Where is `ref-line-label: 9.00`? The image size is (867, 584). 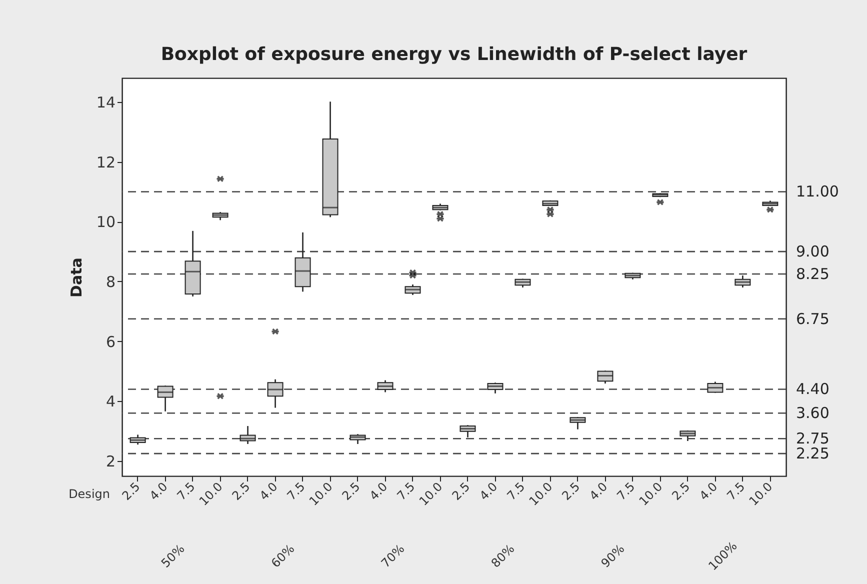
ref-line-label: 9.00 is located at coordinates (813, 251).